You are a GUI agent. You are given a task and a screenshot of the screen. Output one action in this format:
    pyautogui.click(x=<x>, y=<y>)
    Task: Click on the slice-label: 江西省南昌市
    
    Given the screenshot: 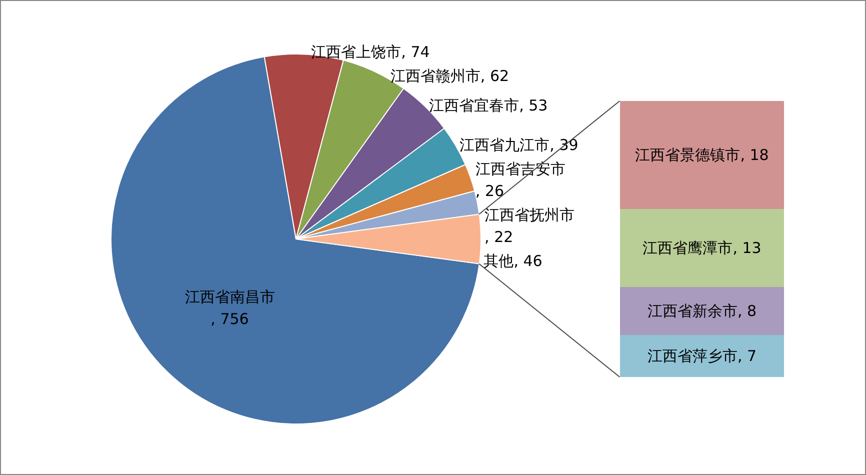 What is the action you would take?
    pyautogui.click(x=229, y=297)
    